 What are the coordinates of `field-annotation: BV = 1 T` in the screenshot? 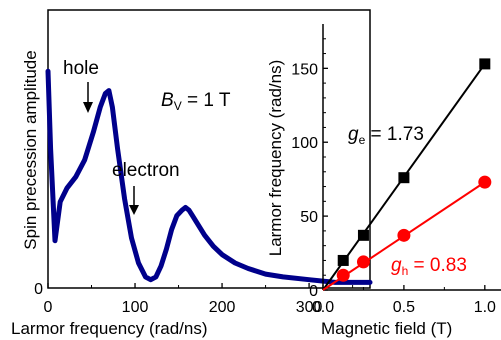 It's located at (196, 101).